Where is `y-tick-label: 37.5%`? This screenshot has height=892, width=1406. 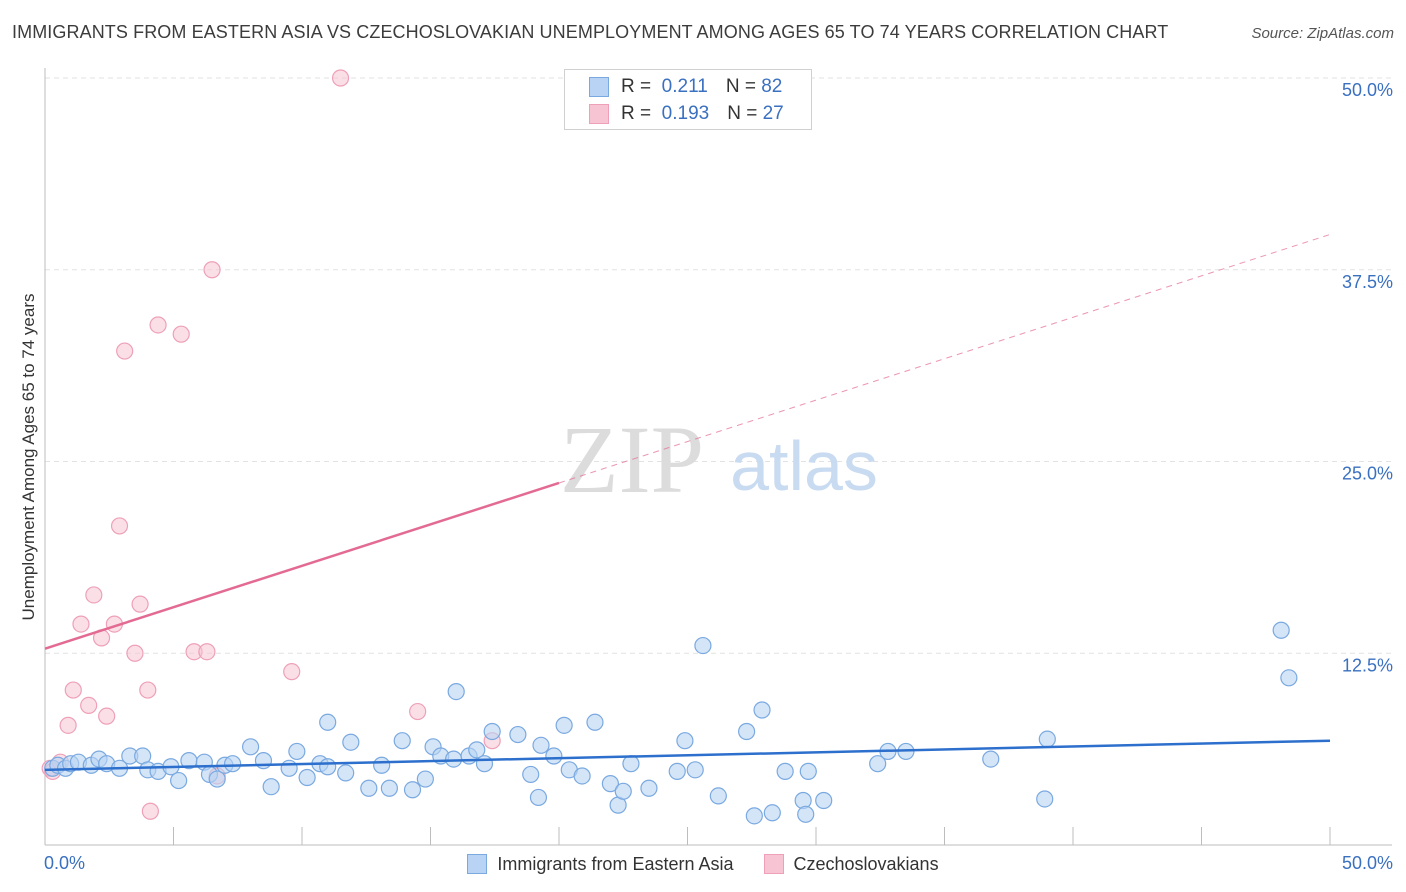
y-tick-label: 37.5% is located at coordinates (1367, 282).